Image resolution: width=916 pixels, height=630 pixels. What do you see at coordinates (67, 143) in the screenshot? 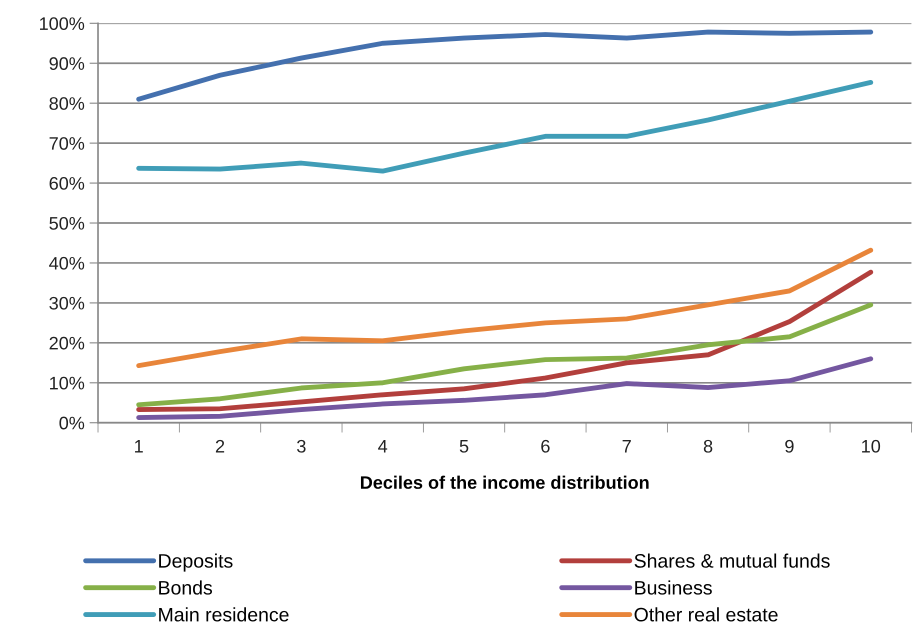
I see `y-tick-label: 70%` at bounding box center [67, 143].